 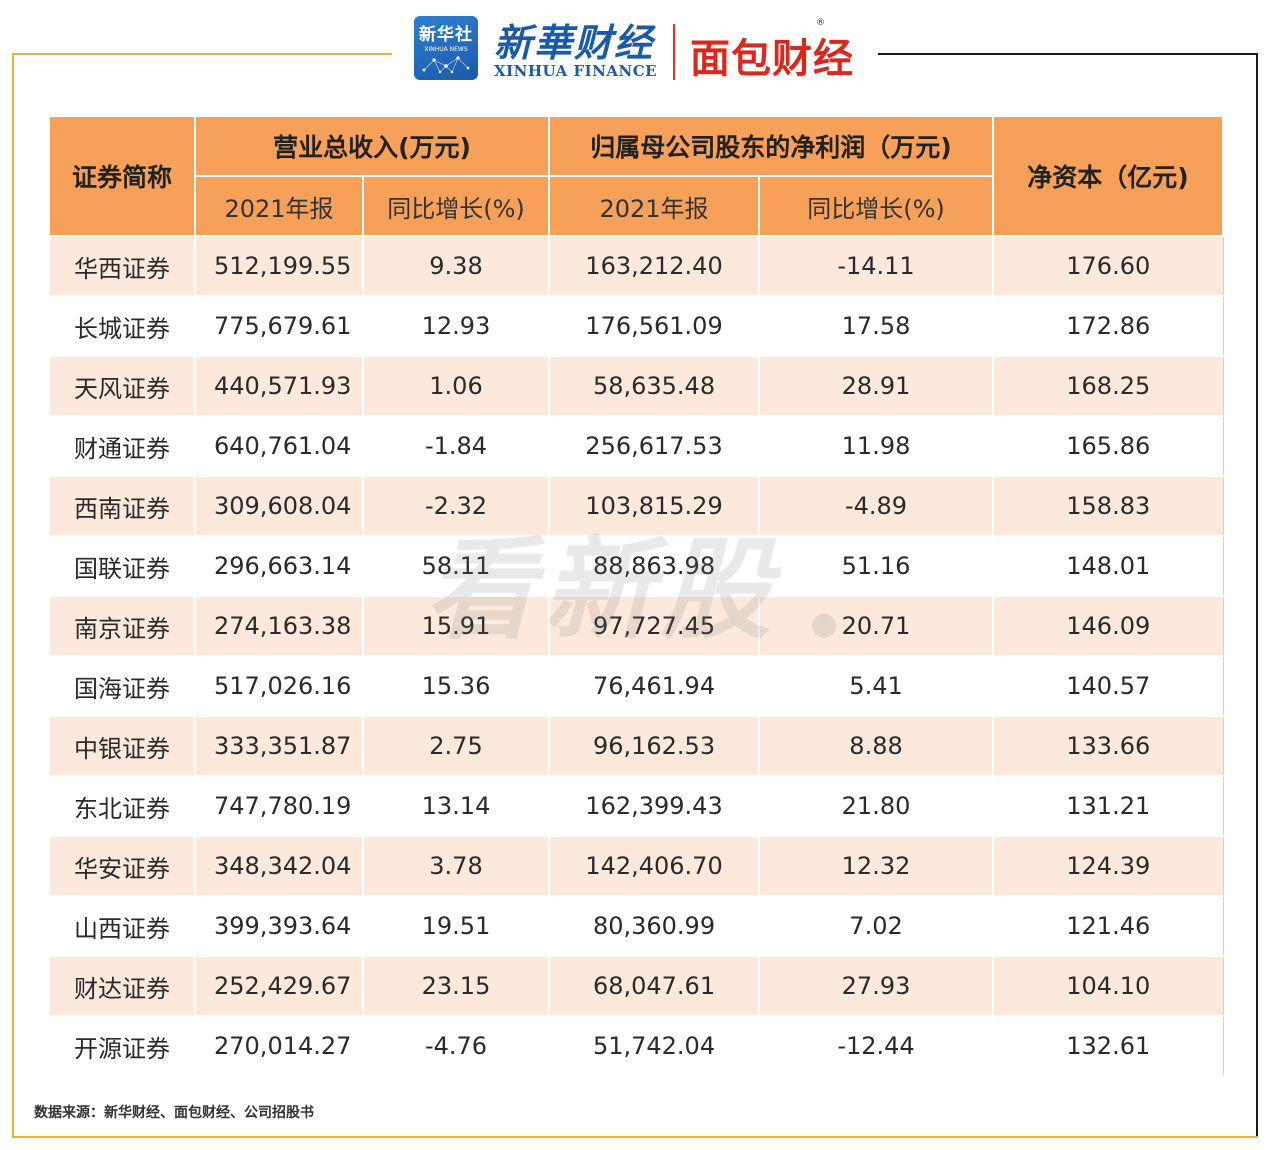 I want to click on col-header-net-capital: 净资本（亿元), so click(x=1108, y=176).